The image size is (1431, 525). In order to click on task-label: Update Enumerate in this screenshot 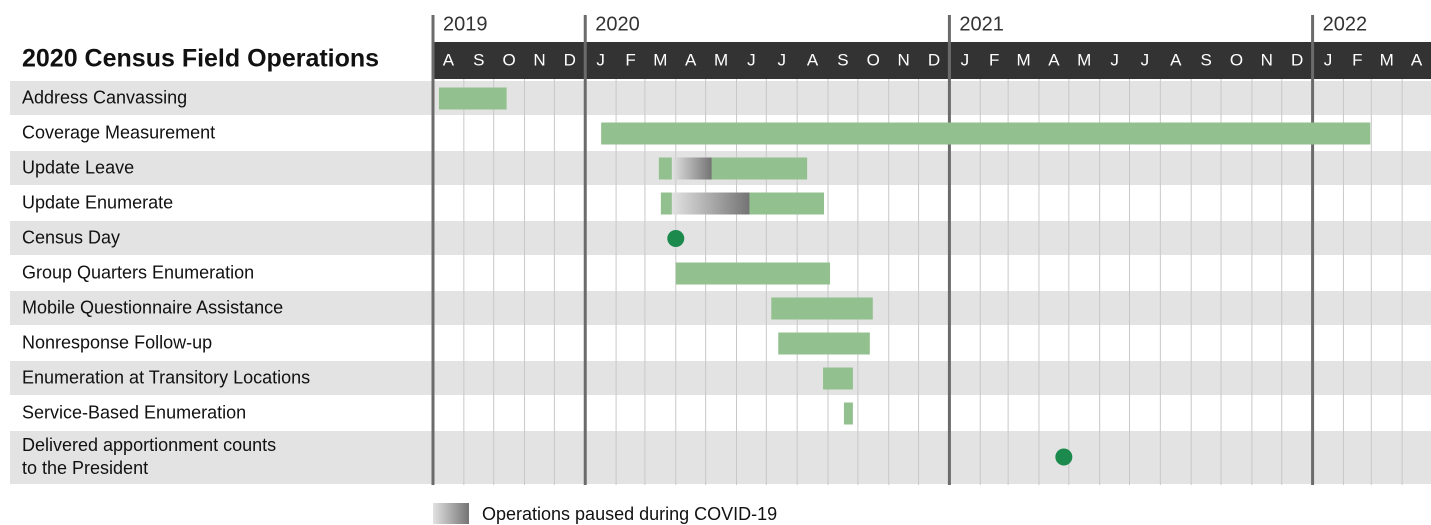, I will do `click(97, 202)`.